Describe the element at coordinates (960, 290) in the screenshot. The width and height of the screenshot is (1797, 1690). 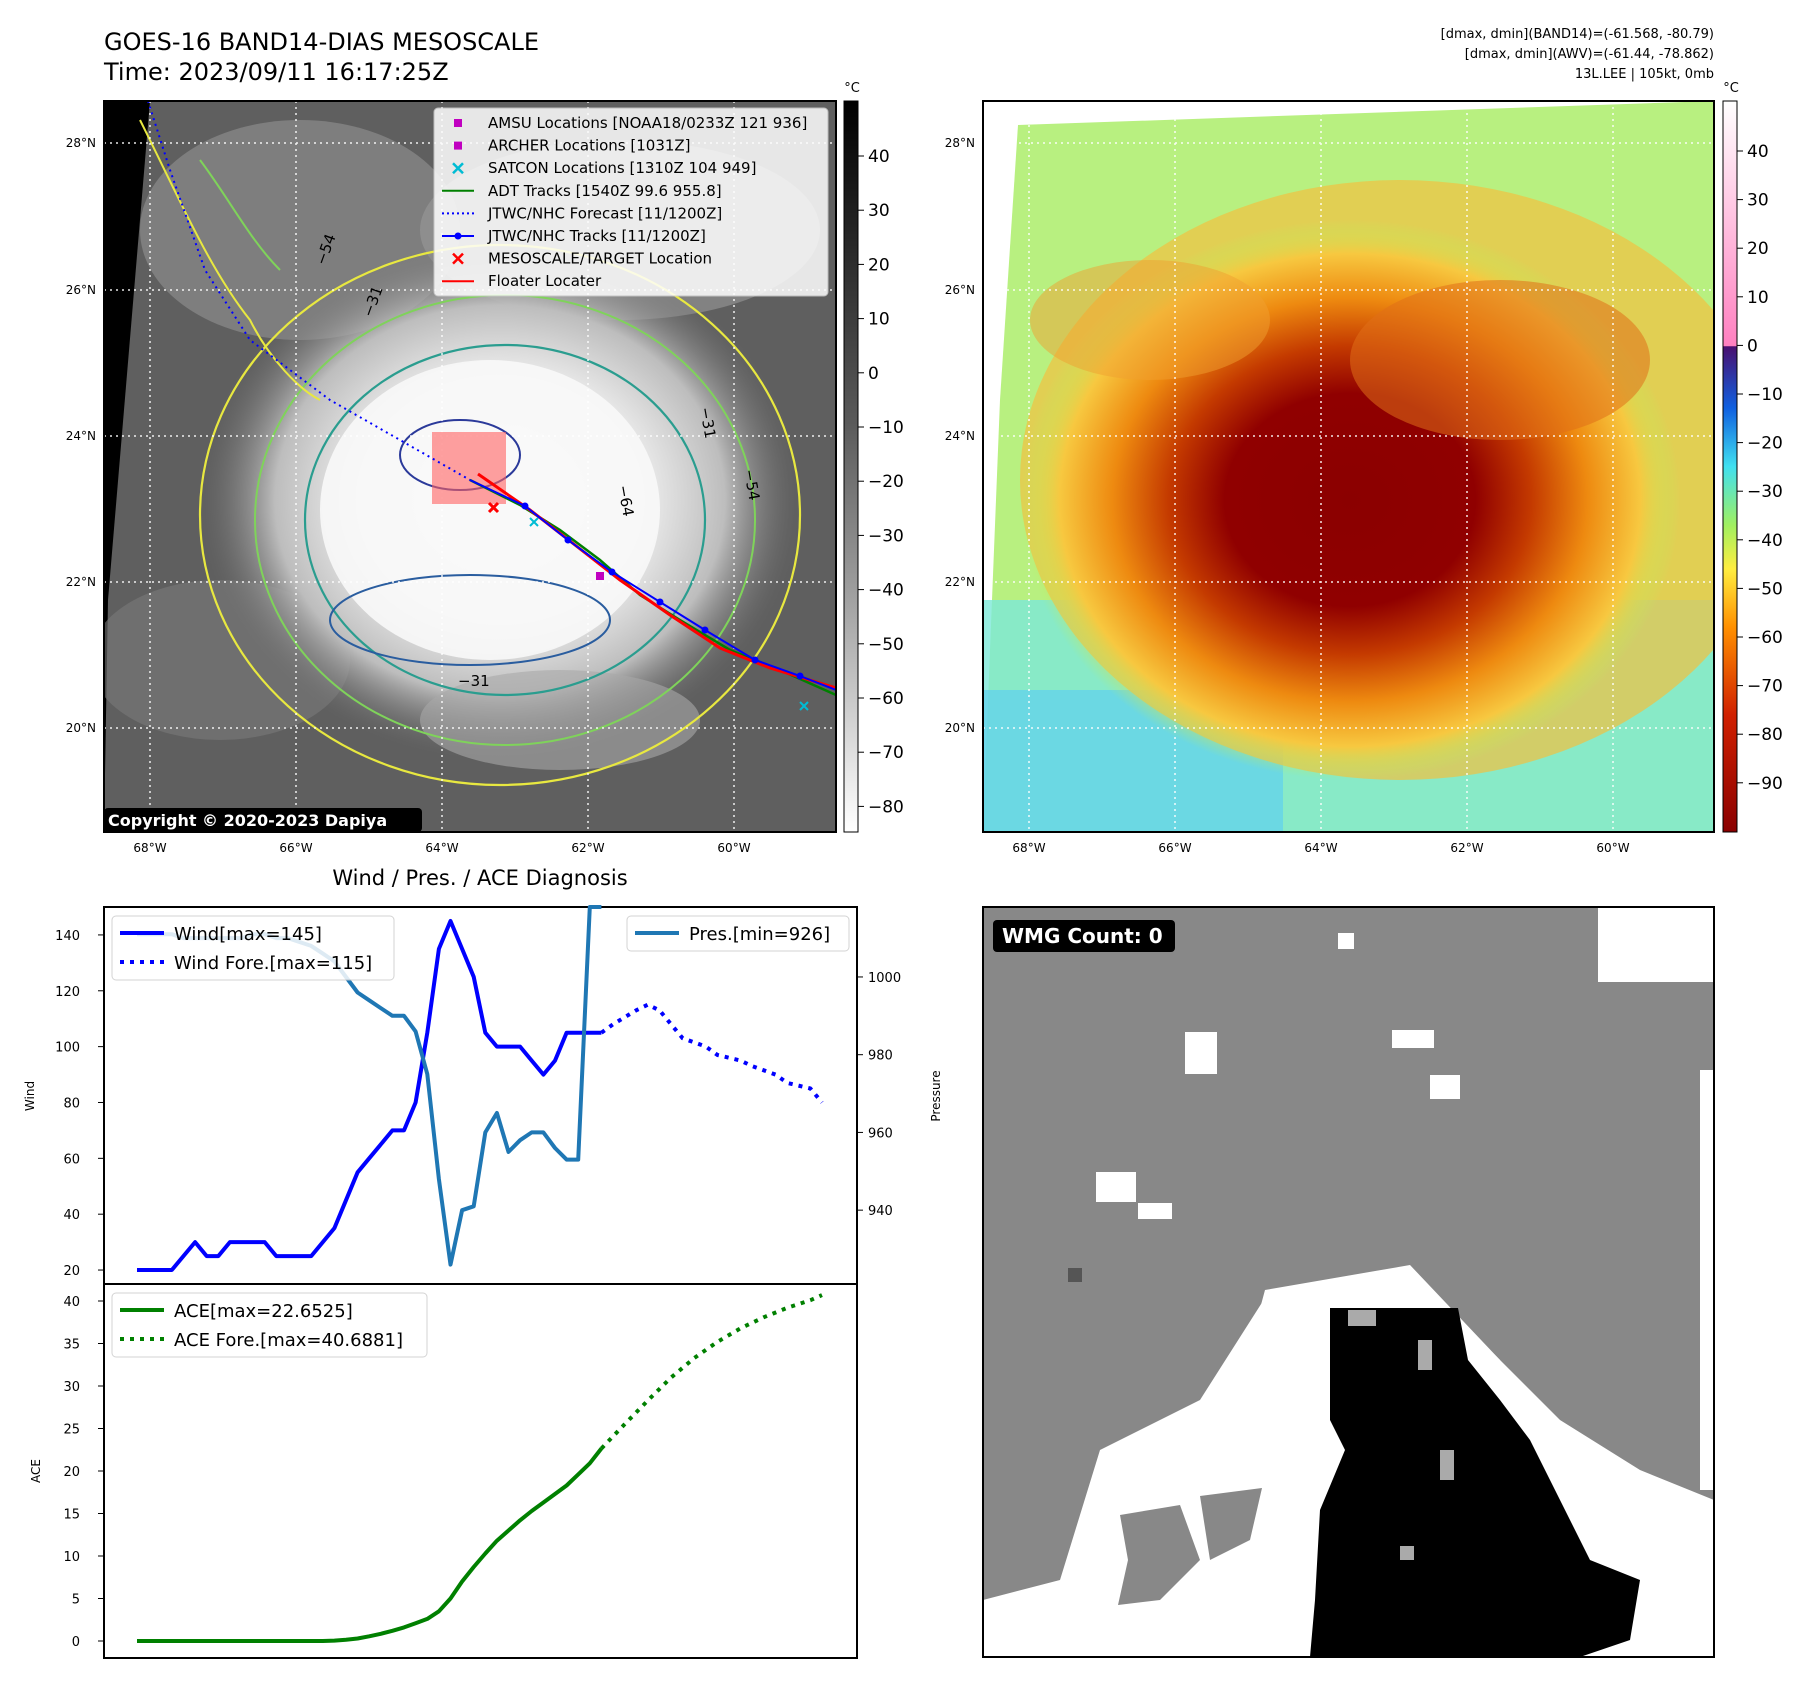
I see `lat-label: 26°N` at that location.